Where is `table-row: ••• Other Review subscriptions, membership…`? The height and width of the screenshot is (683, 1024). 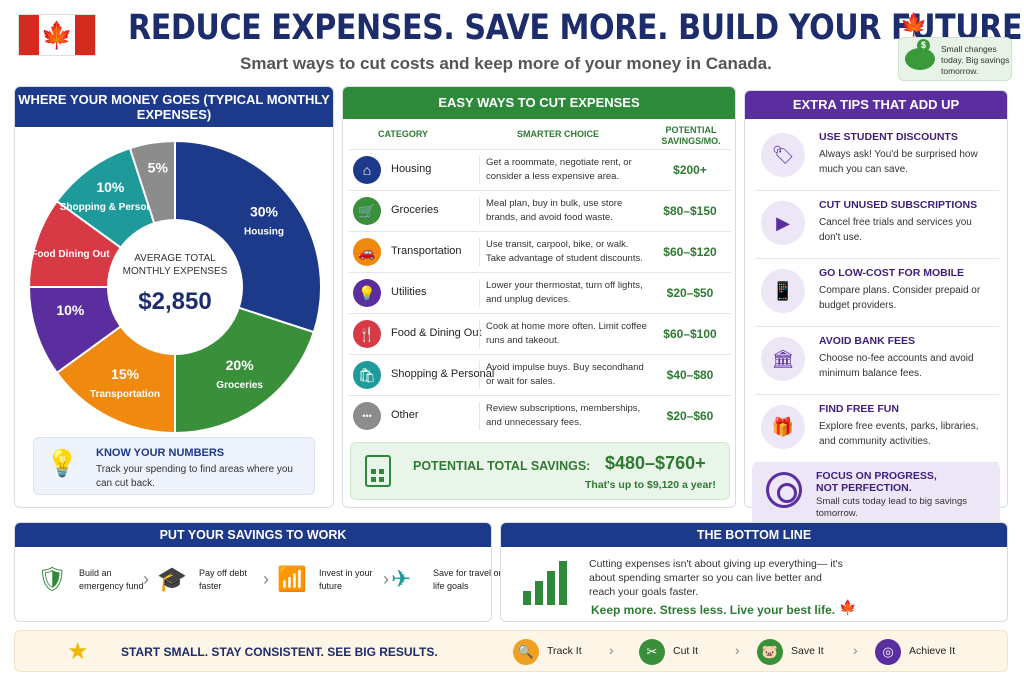
table-row: ••• Other Review subscriptions, membership… is located at coordinates (540, 415).